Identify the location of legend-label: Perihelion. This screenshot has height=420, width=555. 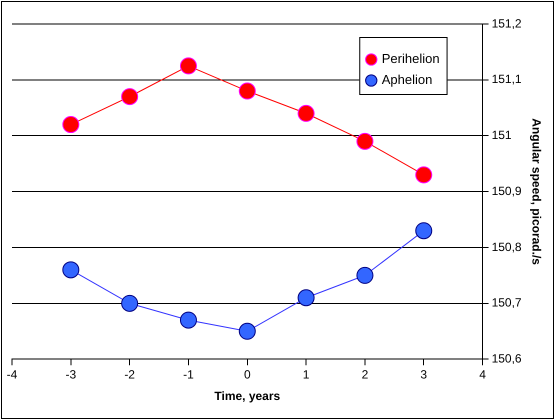
(411, 58).